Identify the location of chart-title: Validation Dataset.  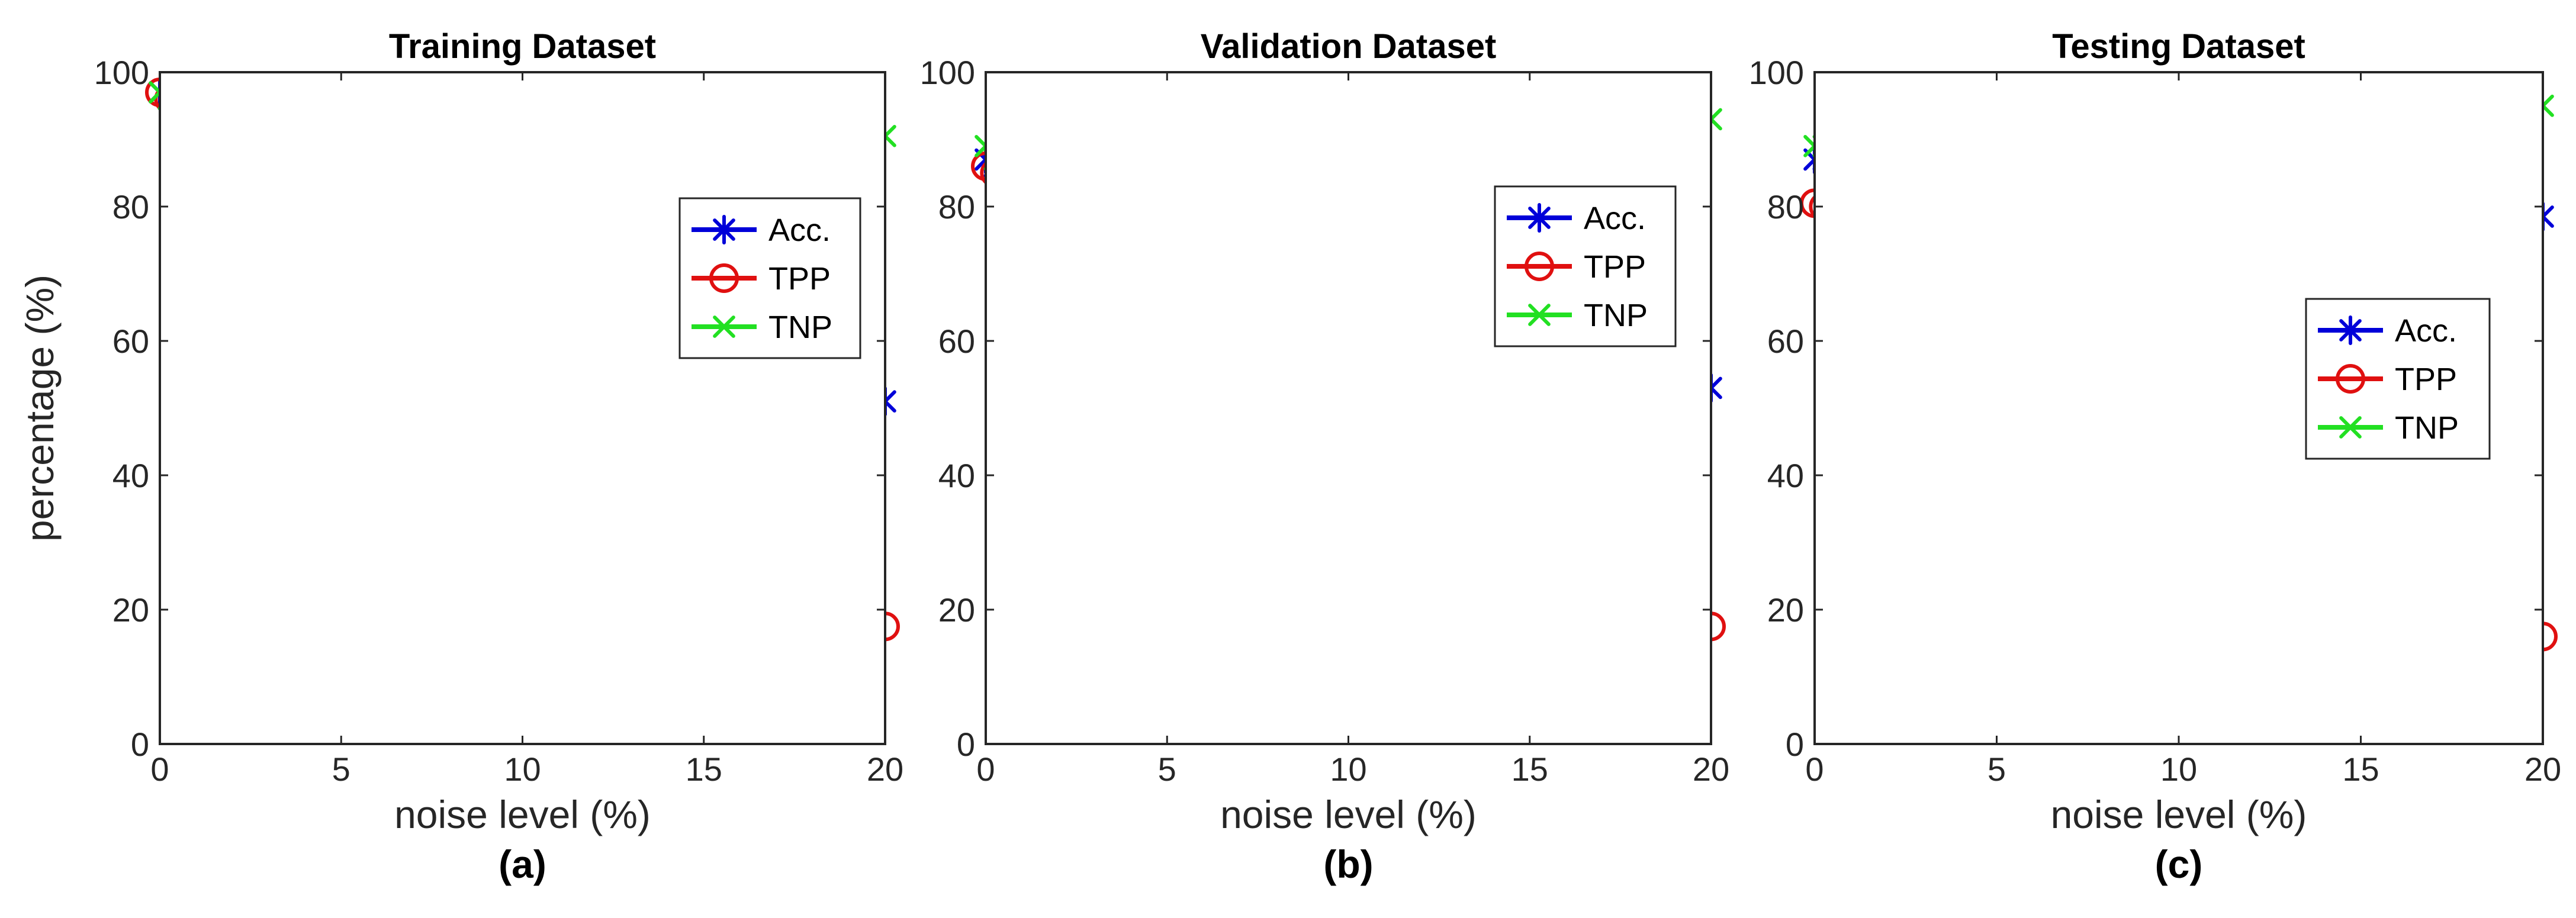
(1349, 46).